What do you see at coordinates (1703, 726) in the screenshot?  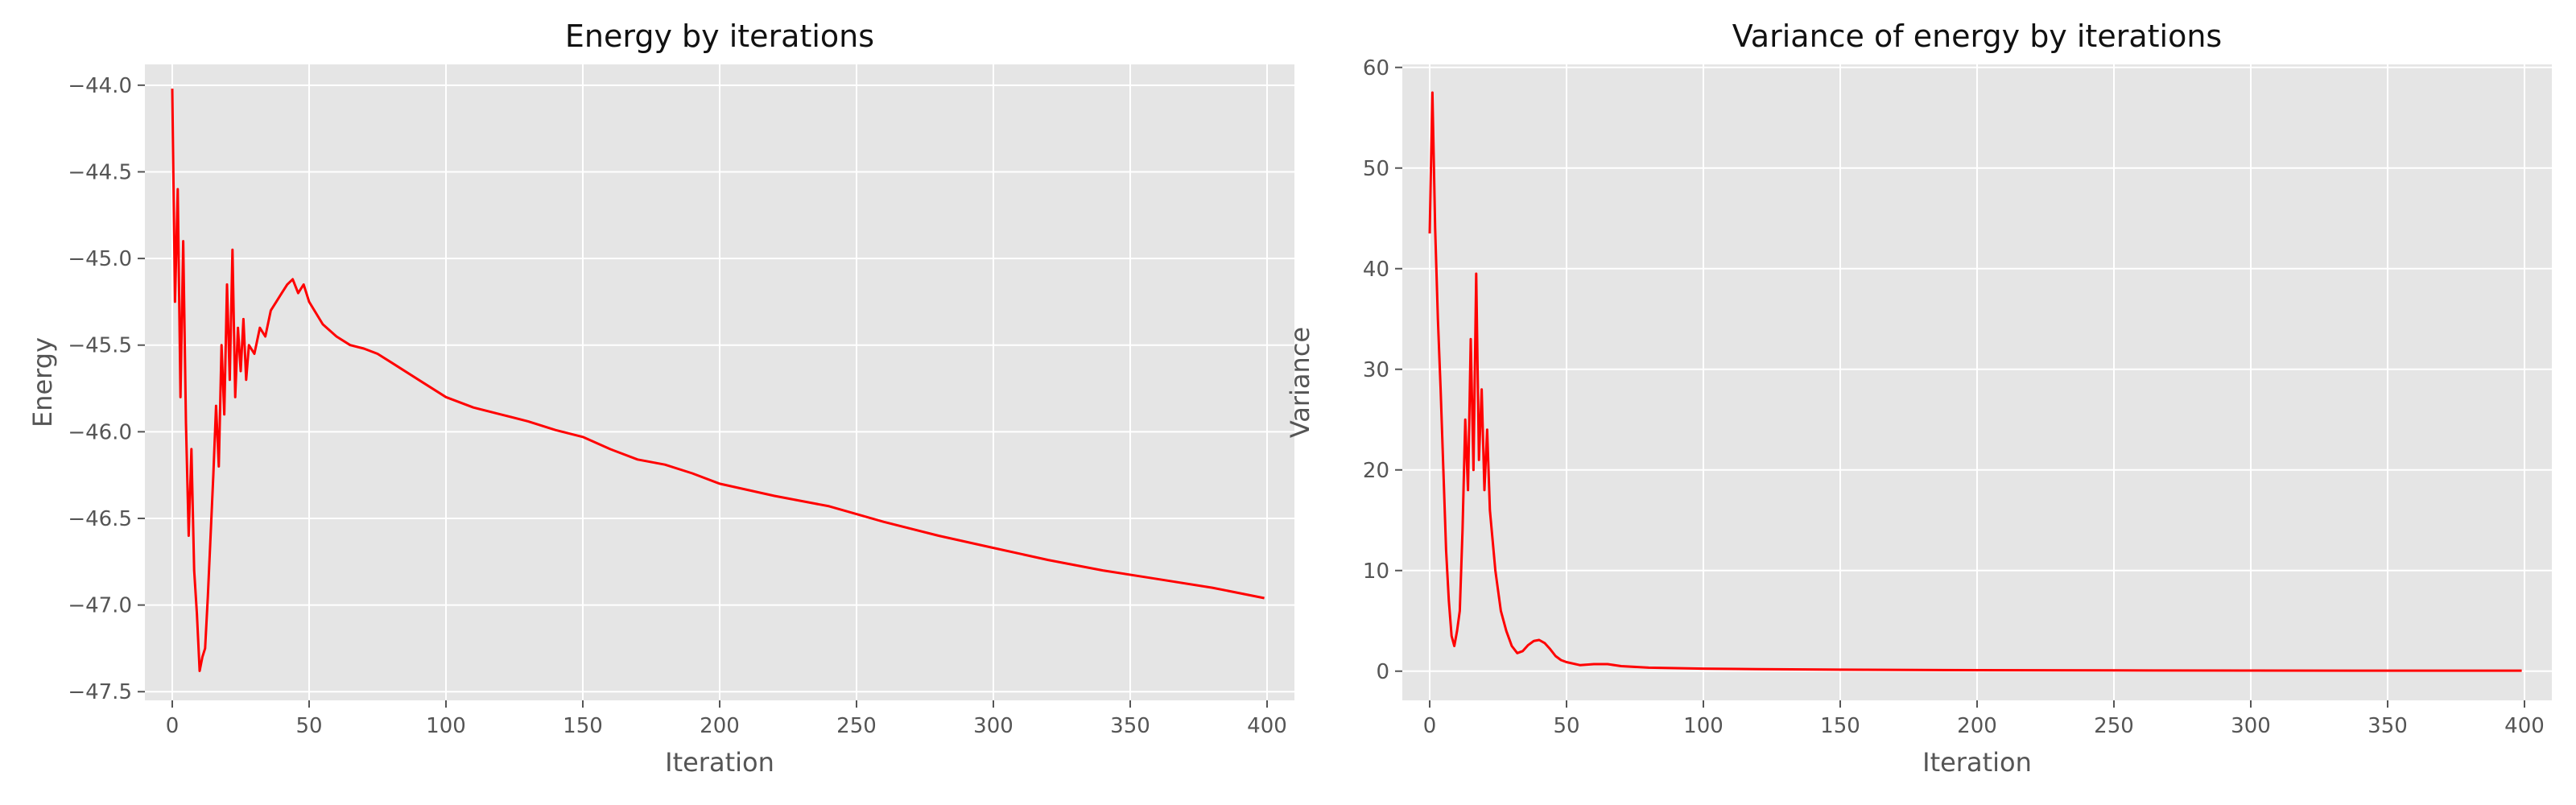 I see `chart-1-x-tick-label: 100` at bounding box center [1703, 726].